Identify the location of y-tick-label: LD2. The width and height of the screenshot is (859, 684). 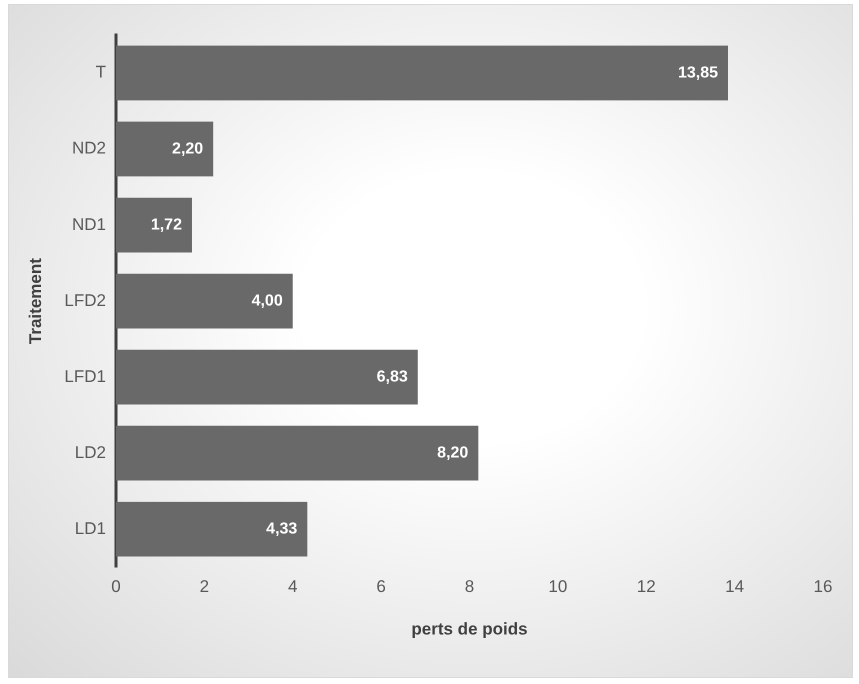
(90, 452).